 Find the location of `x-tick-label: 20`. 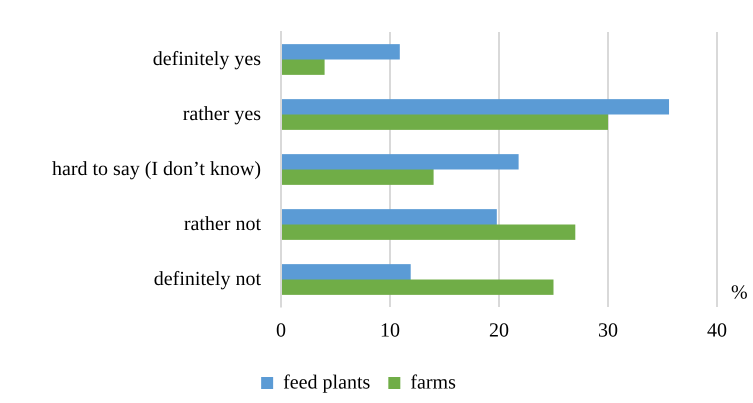

x-tick-label: 20 is located at coordinates (499, 330).